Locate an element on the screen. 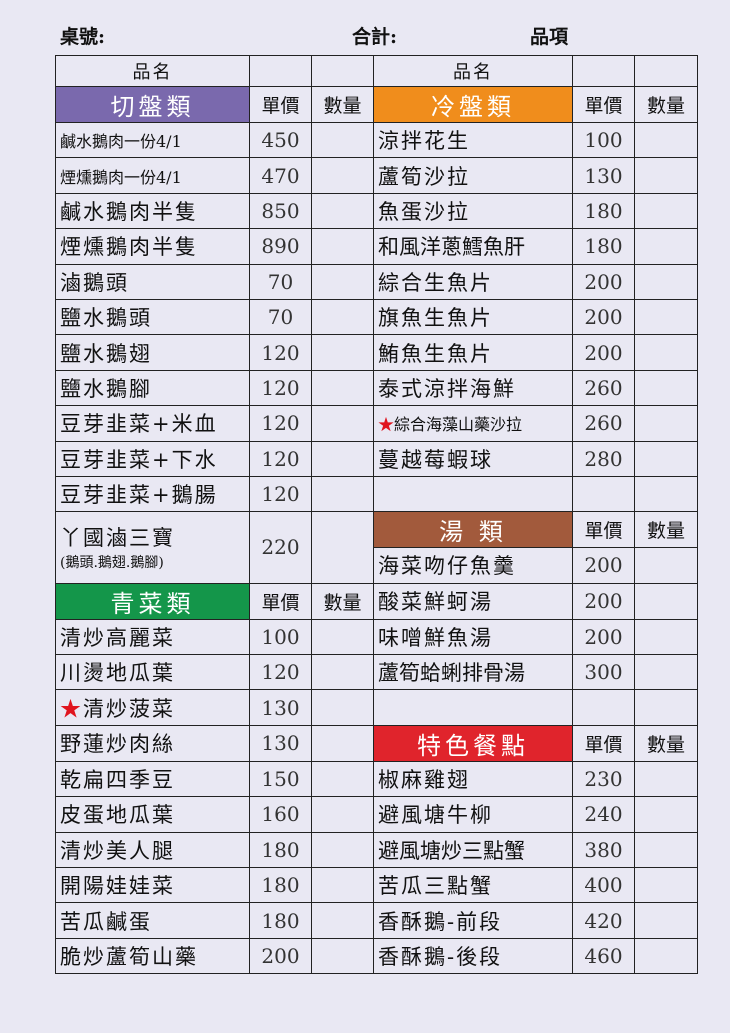 The image size is (730, 1033). table-row: 皮蛋地瓜葉 160 避風塘牛柳 240 is located at coordinates (376, 814).